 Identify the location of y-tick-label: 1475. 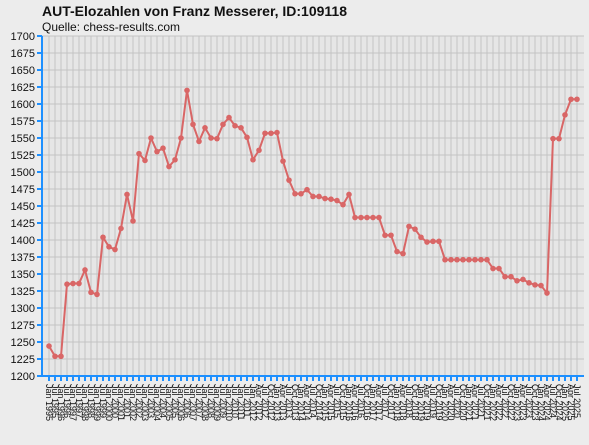
(23, 190).